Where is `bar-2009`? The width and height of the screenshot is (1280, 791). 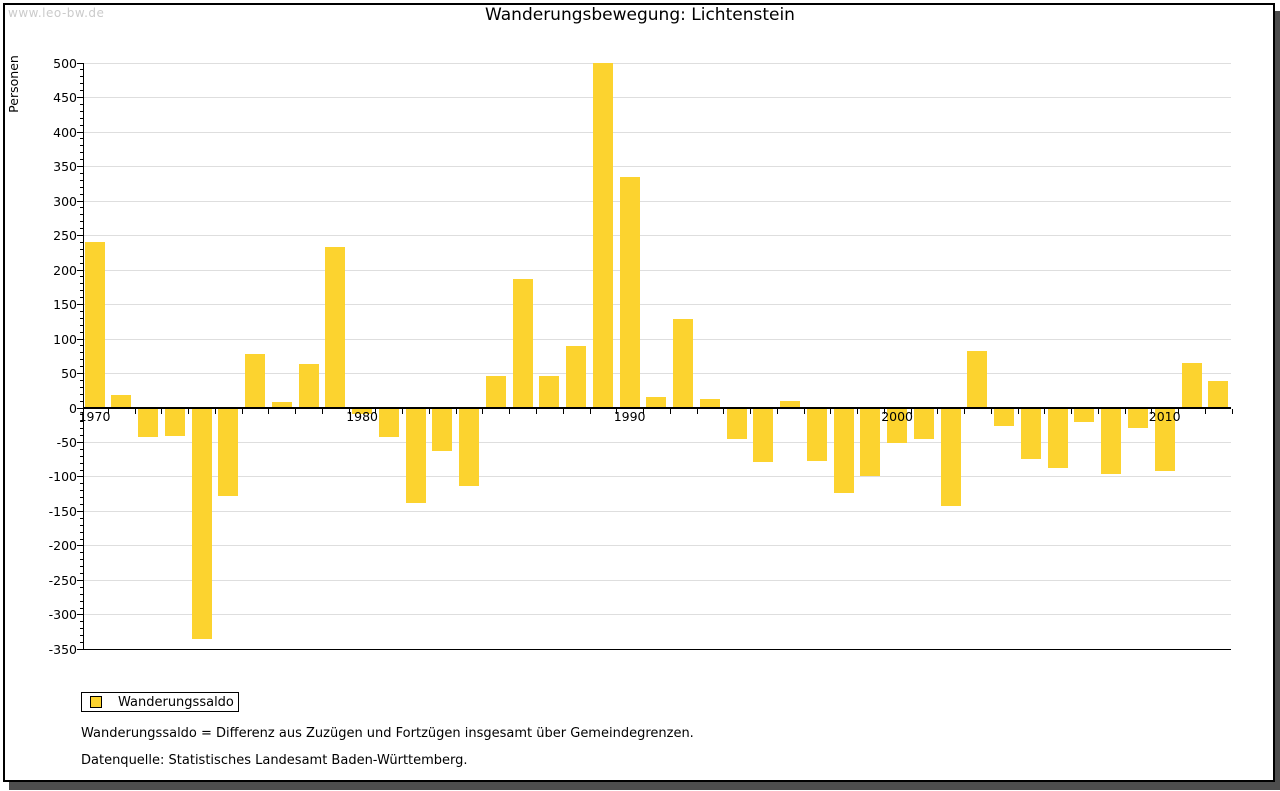
bar-2009 is located at coordinates (1137, 418).